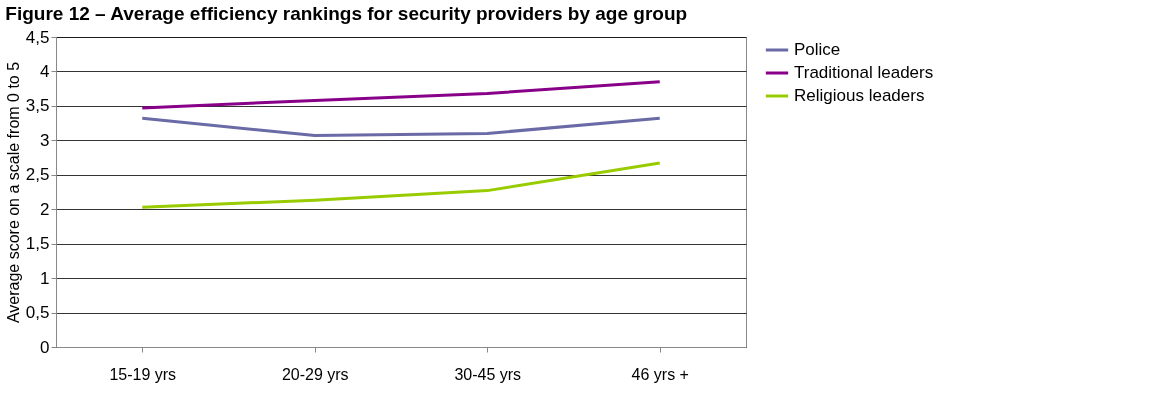 Image resolution: width=1154 pixels, height=410 pixels. What do you see at coordinates (488, 374) in the screenshot?
I see `x-tick-label: 30-45 yrs` at bounding box center [488, 374].